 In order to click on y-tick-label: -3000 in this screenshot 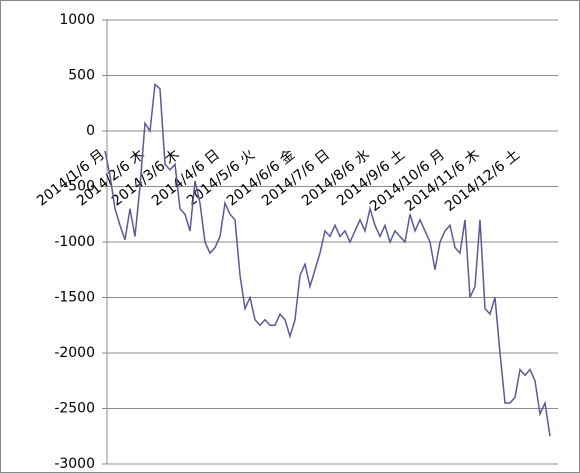, I will do `click(74, 464)`.